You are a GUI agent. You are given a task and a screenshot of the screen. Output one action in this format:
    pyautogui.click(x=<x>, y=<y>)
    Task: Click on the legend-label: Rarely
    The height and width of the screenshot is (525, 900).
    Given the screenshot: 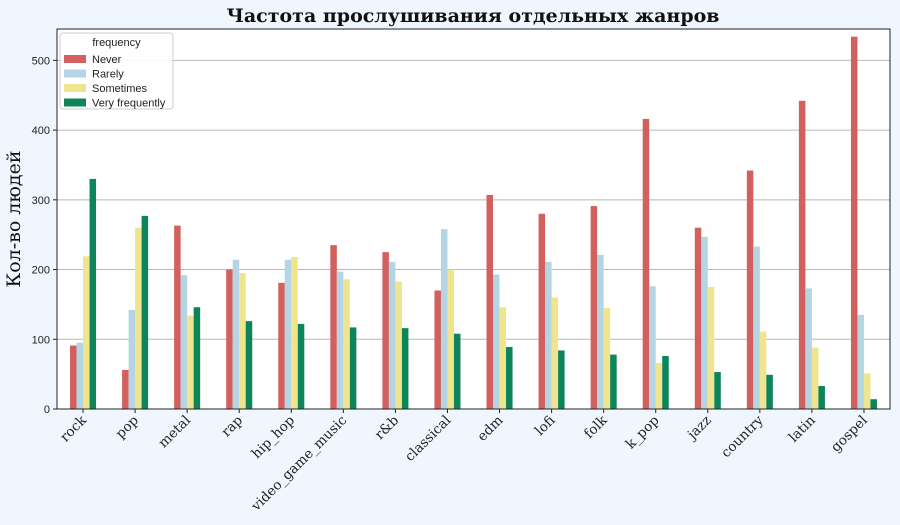 What is the action you would take?
    pyautogui.click(x=108, y=75)
    